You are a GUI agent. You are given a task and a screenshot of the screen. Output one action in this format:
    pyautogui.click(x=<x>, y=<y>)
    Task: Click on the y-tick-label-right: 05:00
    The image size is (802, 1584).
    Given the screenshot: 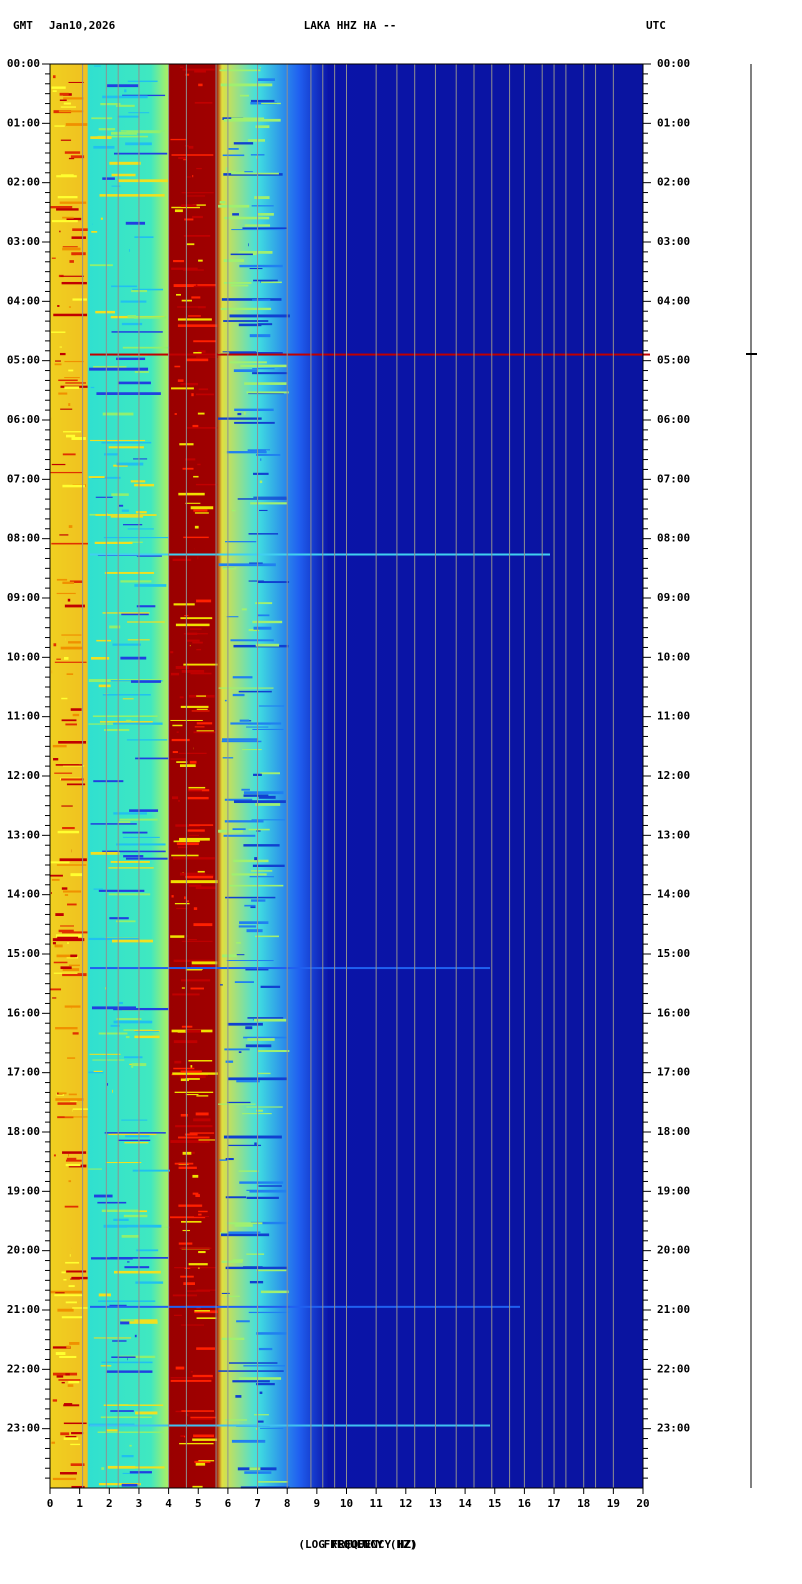 What is the action you would take?
    pyautogui.click(x=673, y=360)
    